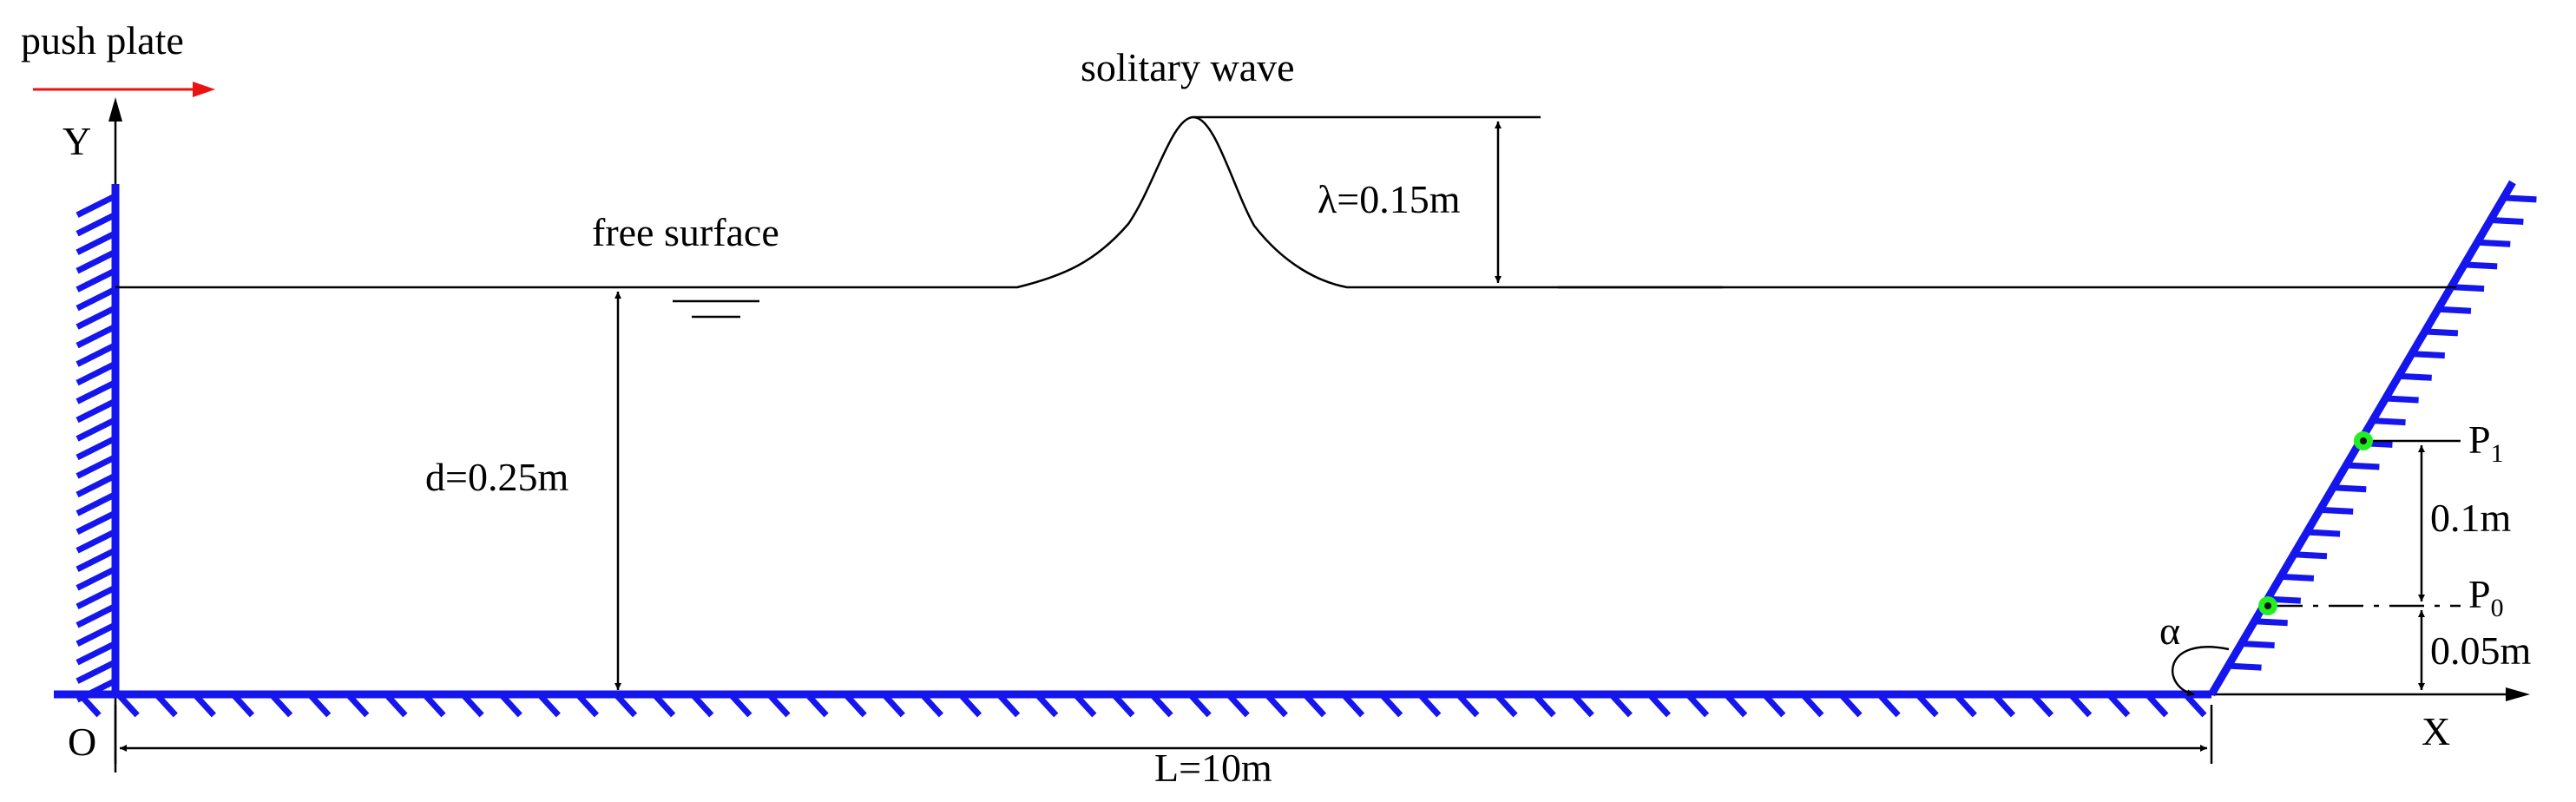 Image resolution: width=2576 pixels, height=802 pixels. I want to click on left-wall-hatching, so click(96, 448).